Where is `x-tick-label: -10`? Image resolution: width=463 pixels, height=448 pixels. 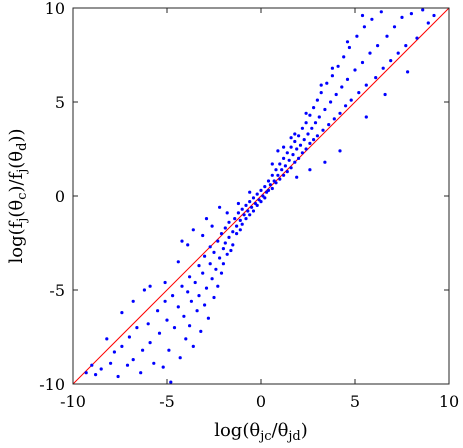 x-tick-label: -10 is located at coordinates (73, 401).